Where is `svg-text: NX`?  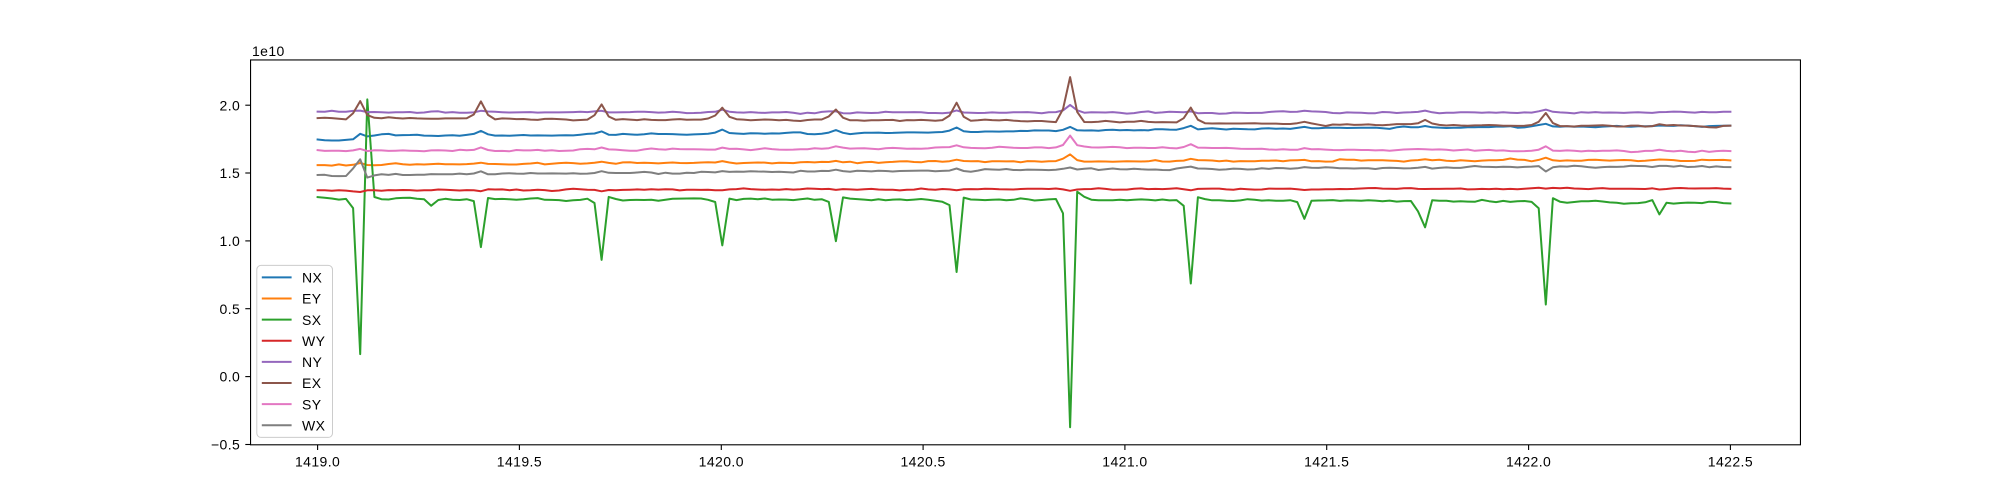
svg-text: NX is located at coordinates (312, 278).